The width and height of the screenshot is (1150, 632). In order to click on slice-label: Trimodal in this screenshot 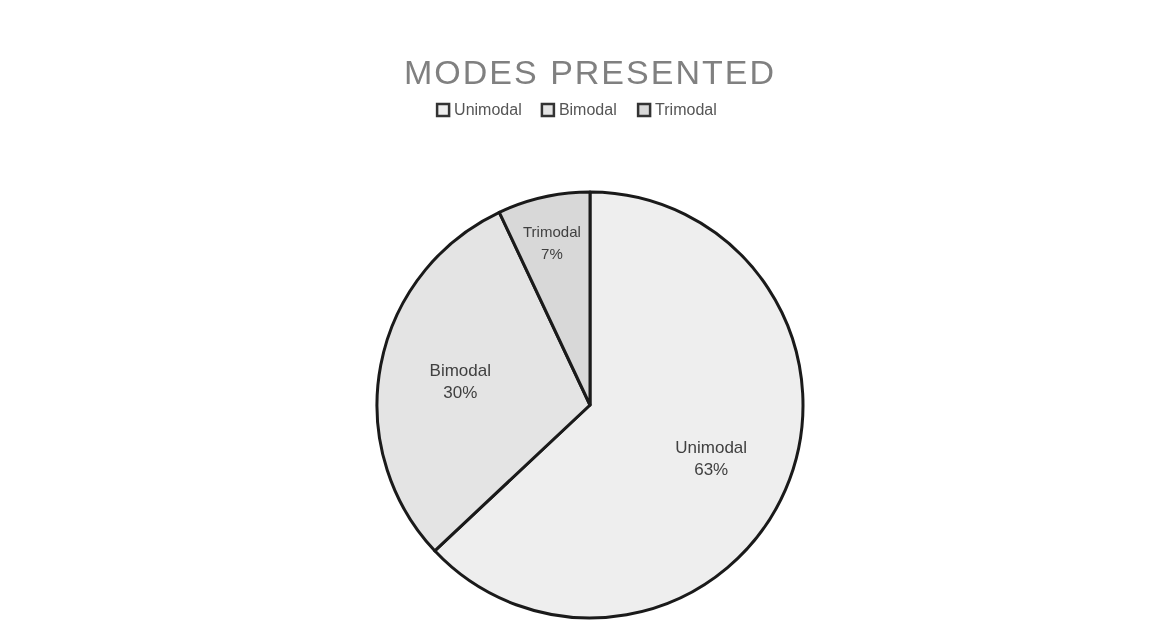, I will do `click(552, 231)`.